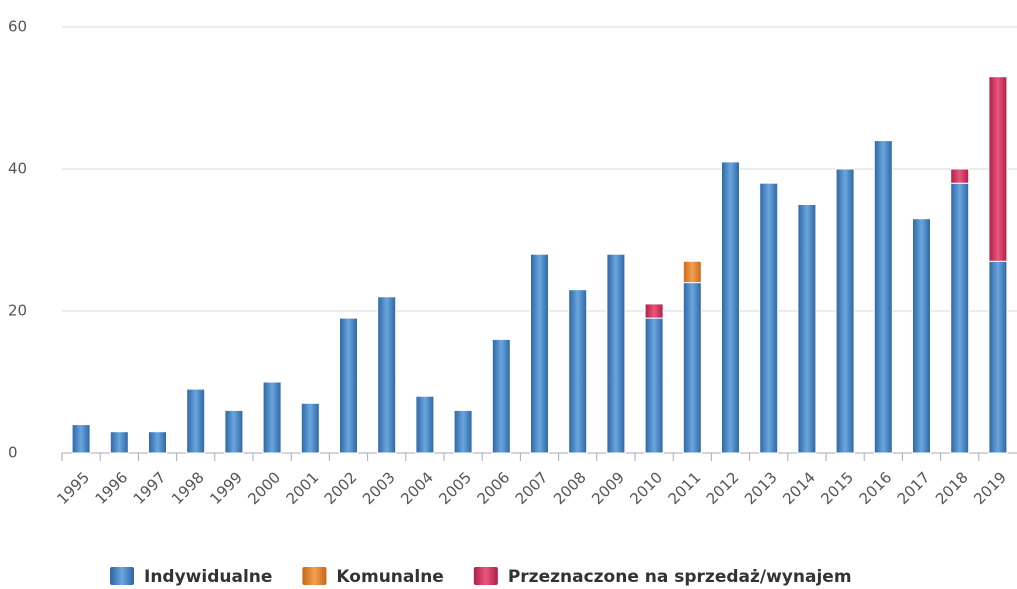 This screenshot has height=589, width=1017. I want to click on x-tick-label: 2007, so click(532, 488).